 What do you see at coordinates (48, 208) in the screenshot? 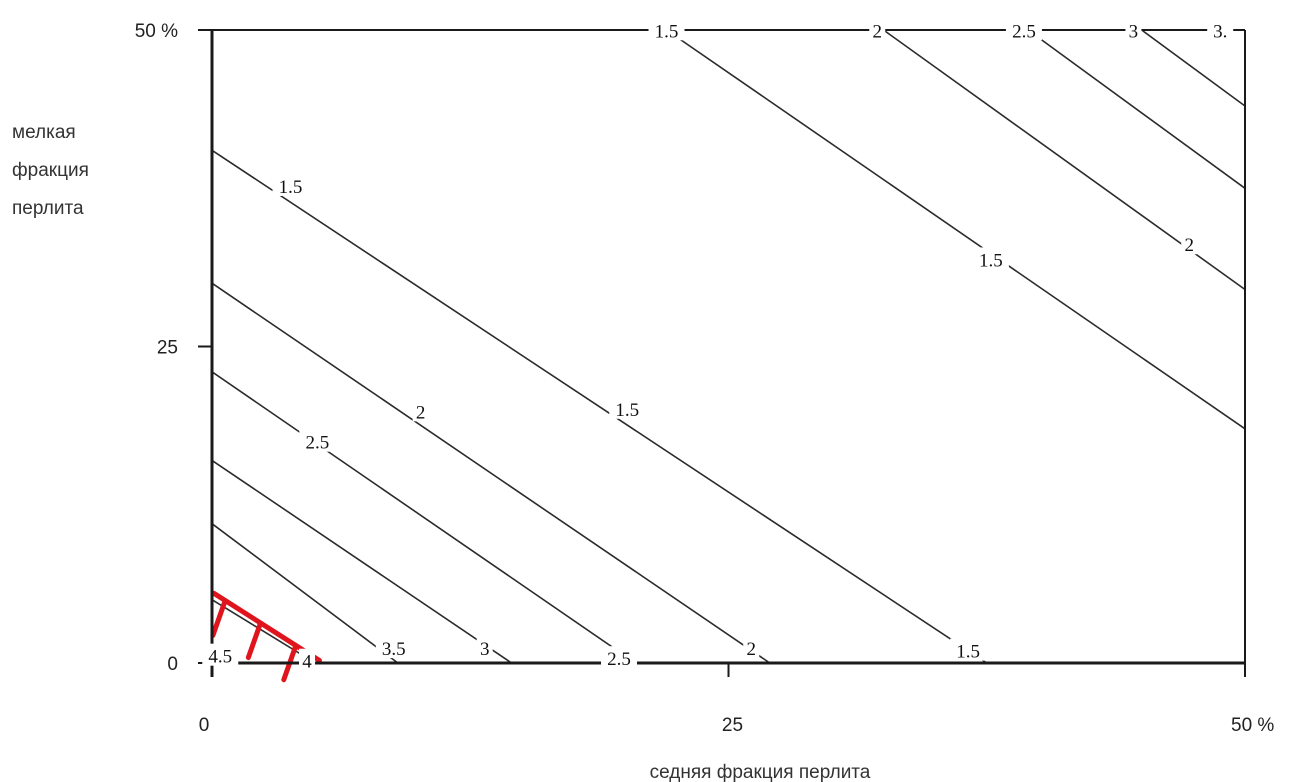
I see `y-axis-title-line: перлита` at bounding box center [48, 208].